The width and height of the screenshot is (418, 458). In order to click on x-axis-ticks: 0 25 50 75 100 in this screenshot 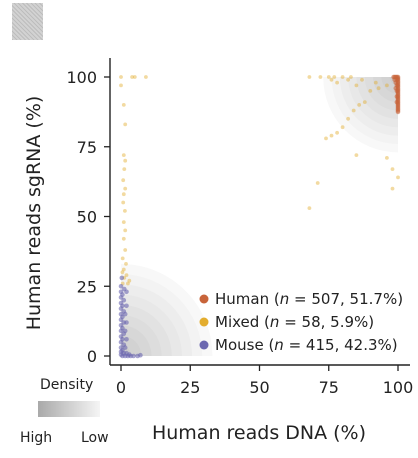, I will do `click(264, 381)`.